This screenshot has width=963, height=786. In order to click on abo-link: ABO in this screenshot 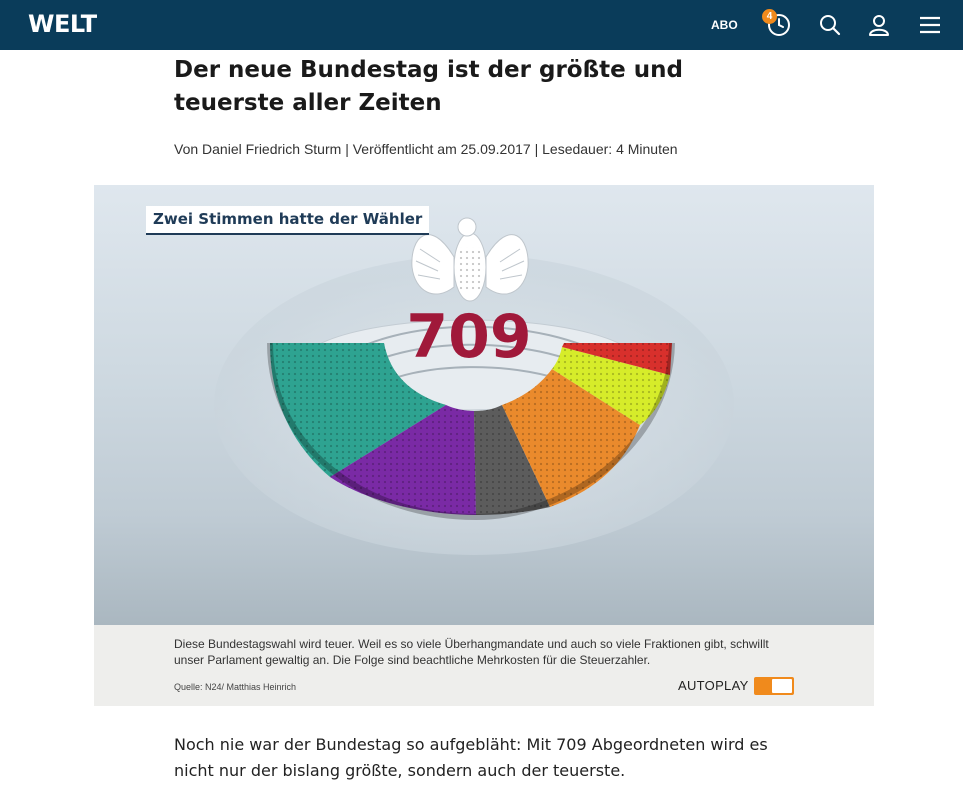, I will do `click(724, 25)`.